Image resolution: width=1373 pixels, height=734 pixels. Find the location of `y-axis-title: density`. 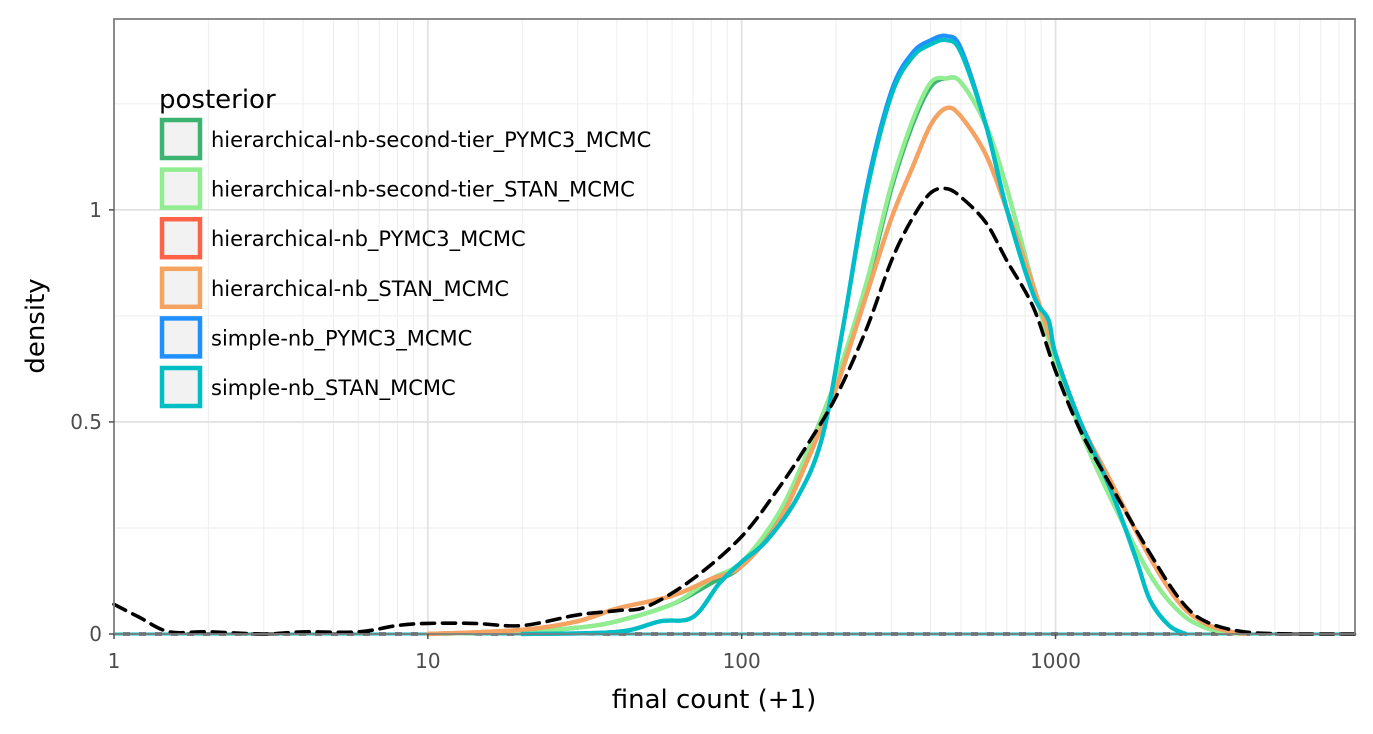

y-axis-title: density is located at coordinates (36, 325).